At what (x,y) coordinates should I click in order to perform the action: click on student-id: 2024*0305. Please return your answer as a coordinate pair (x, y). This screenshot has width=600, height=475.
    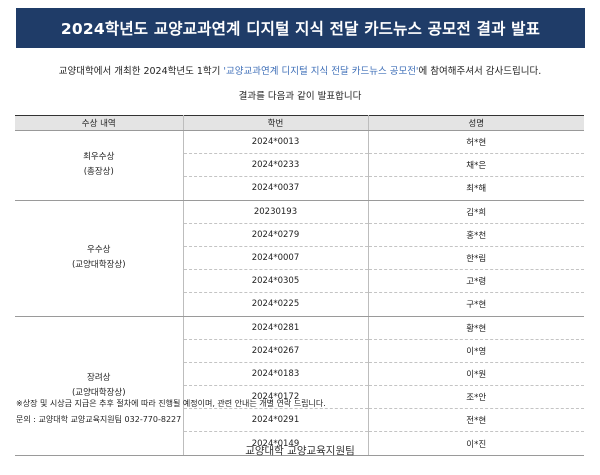
    Looking at the image, I should click on (275, 281).